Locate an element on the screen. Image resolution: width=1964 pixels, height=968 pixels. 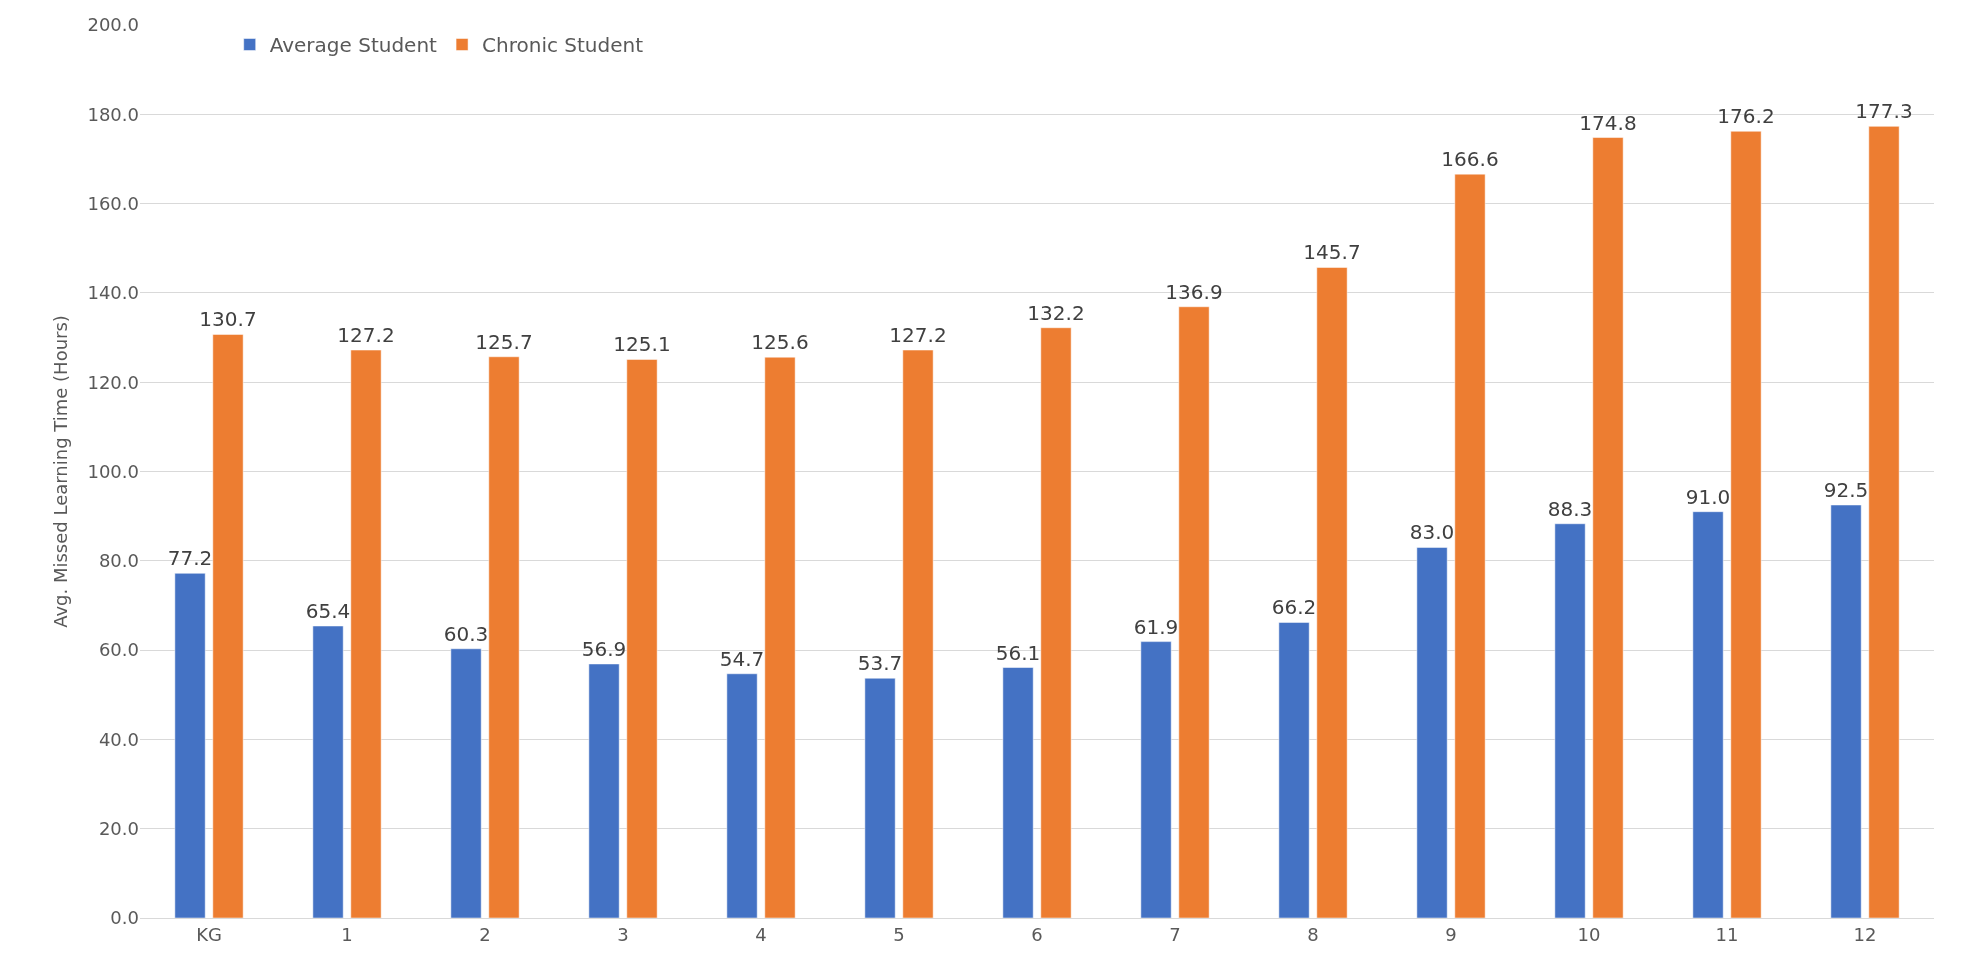
x-tick-label: 3 is located at coordinates (623, 934).